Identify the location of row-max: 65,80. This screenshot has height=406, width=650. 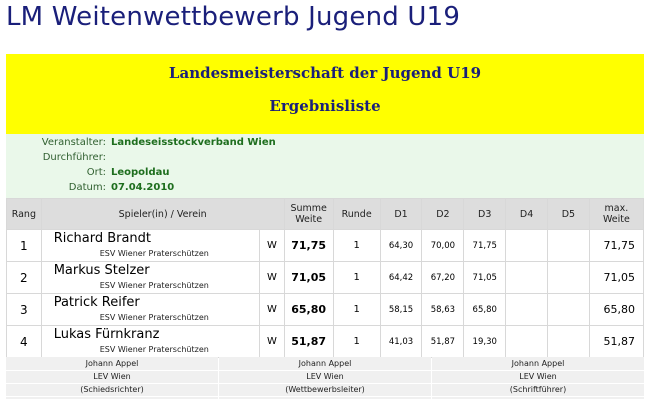
(616, 309).